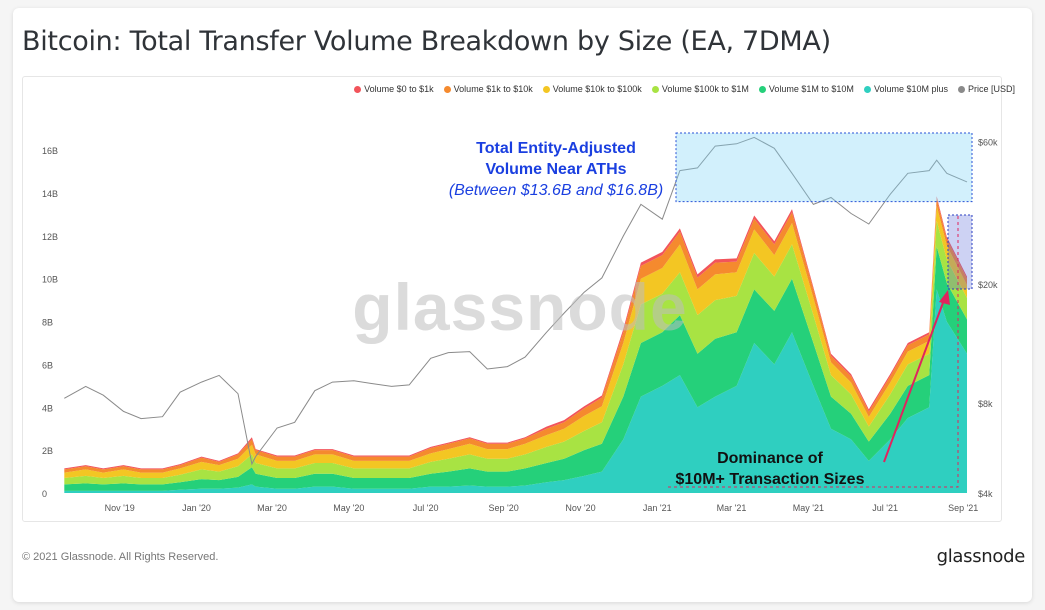 This screenshot has height=610, width=1045. What do you see at coordinates (988, 285) in the screenshot?
I see `right-tick-label: $20k` at bounding box center [988, 285].